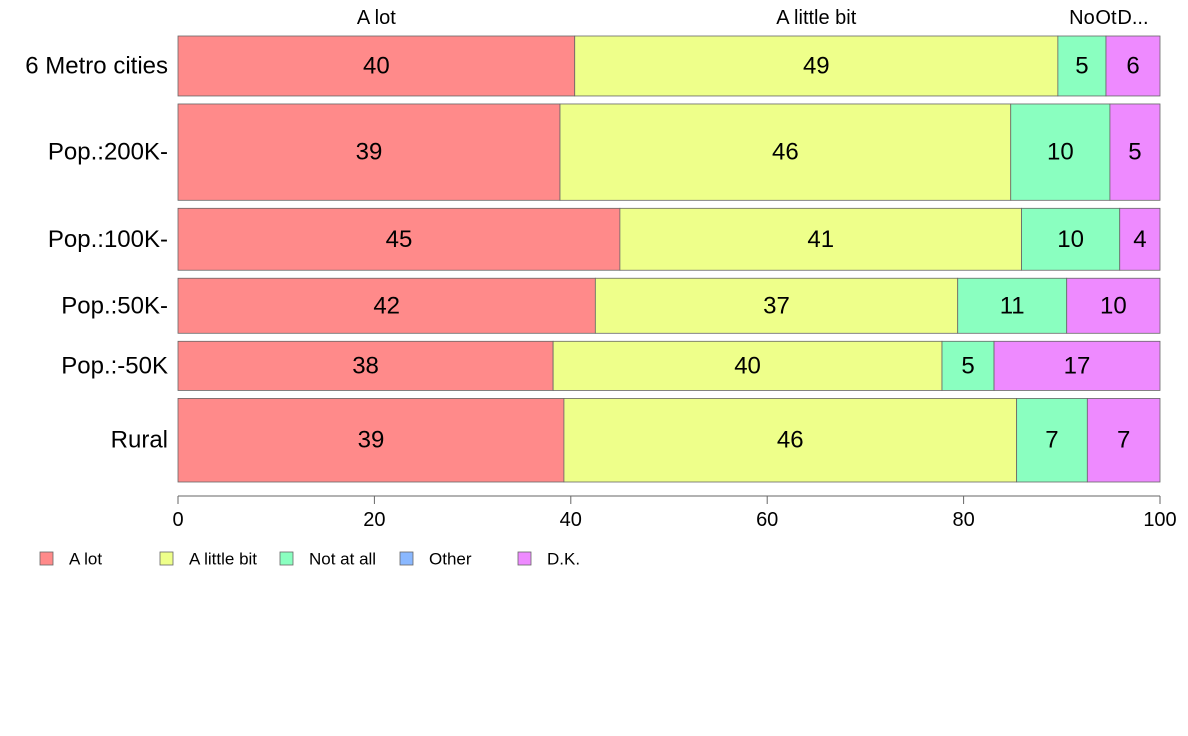 The height and width of the screenshot is (736, 1188). Describe the element at coordinates (1106, 18) in the screenshot. I see `top-label: Ot` at that location.